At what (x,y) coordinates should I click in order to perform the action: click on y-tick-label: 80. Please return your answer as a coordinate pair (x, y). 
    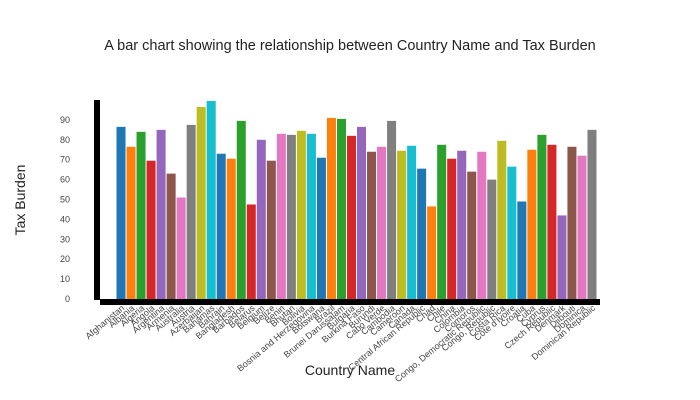
    Looking at the image, I should click on (65, 140).